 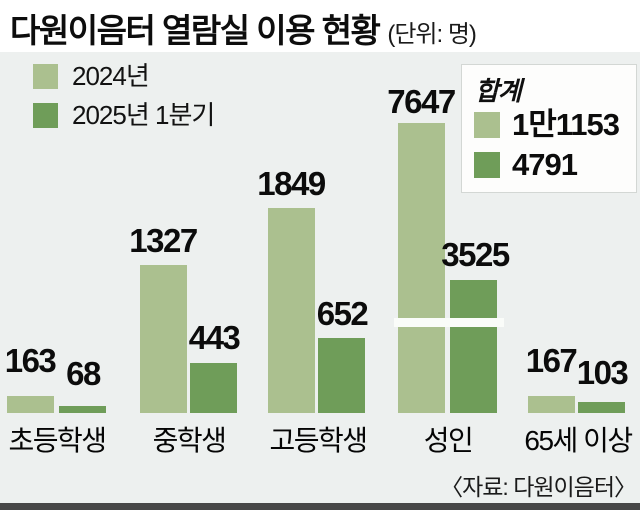 I want to click on value-label-2025q1-g4: 103, so click(x=602, y=372).